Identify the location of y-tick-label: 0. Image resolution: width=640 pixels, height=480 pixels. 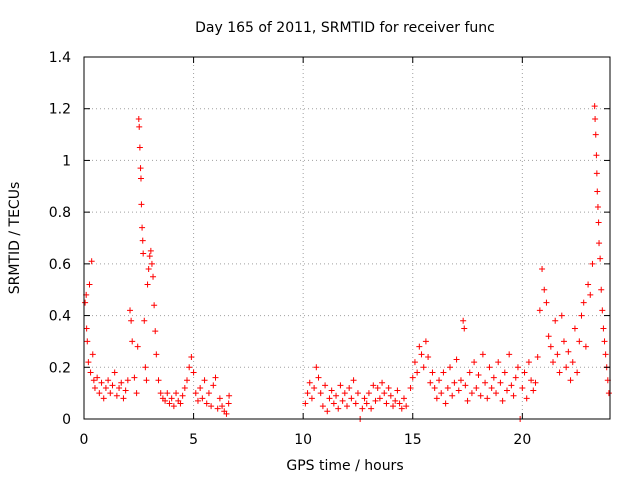
(66, 420).